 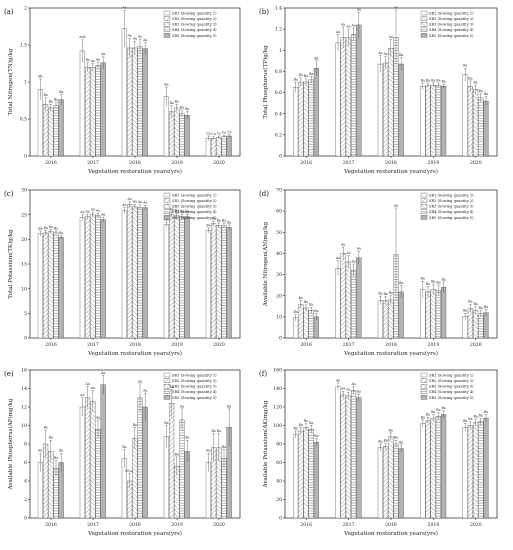 What do you see at coordinates (25, 314) in the screenshot?
I see `y-tick-label: 5` at bounding box center [25, 314].